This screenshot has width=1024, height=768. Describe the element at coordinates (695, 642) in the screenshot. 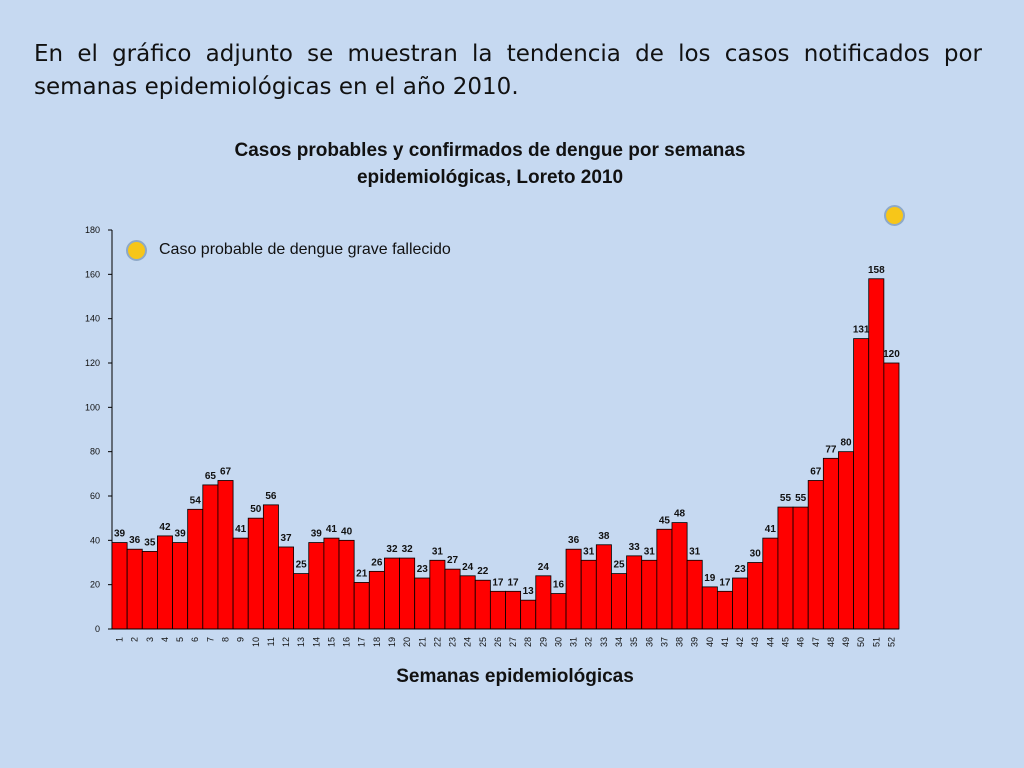

I see `x-tick-label: 39` at that location.